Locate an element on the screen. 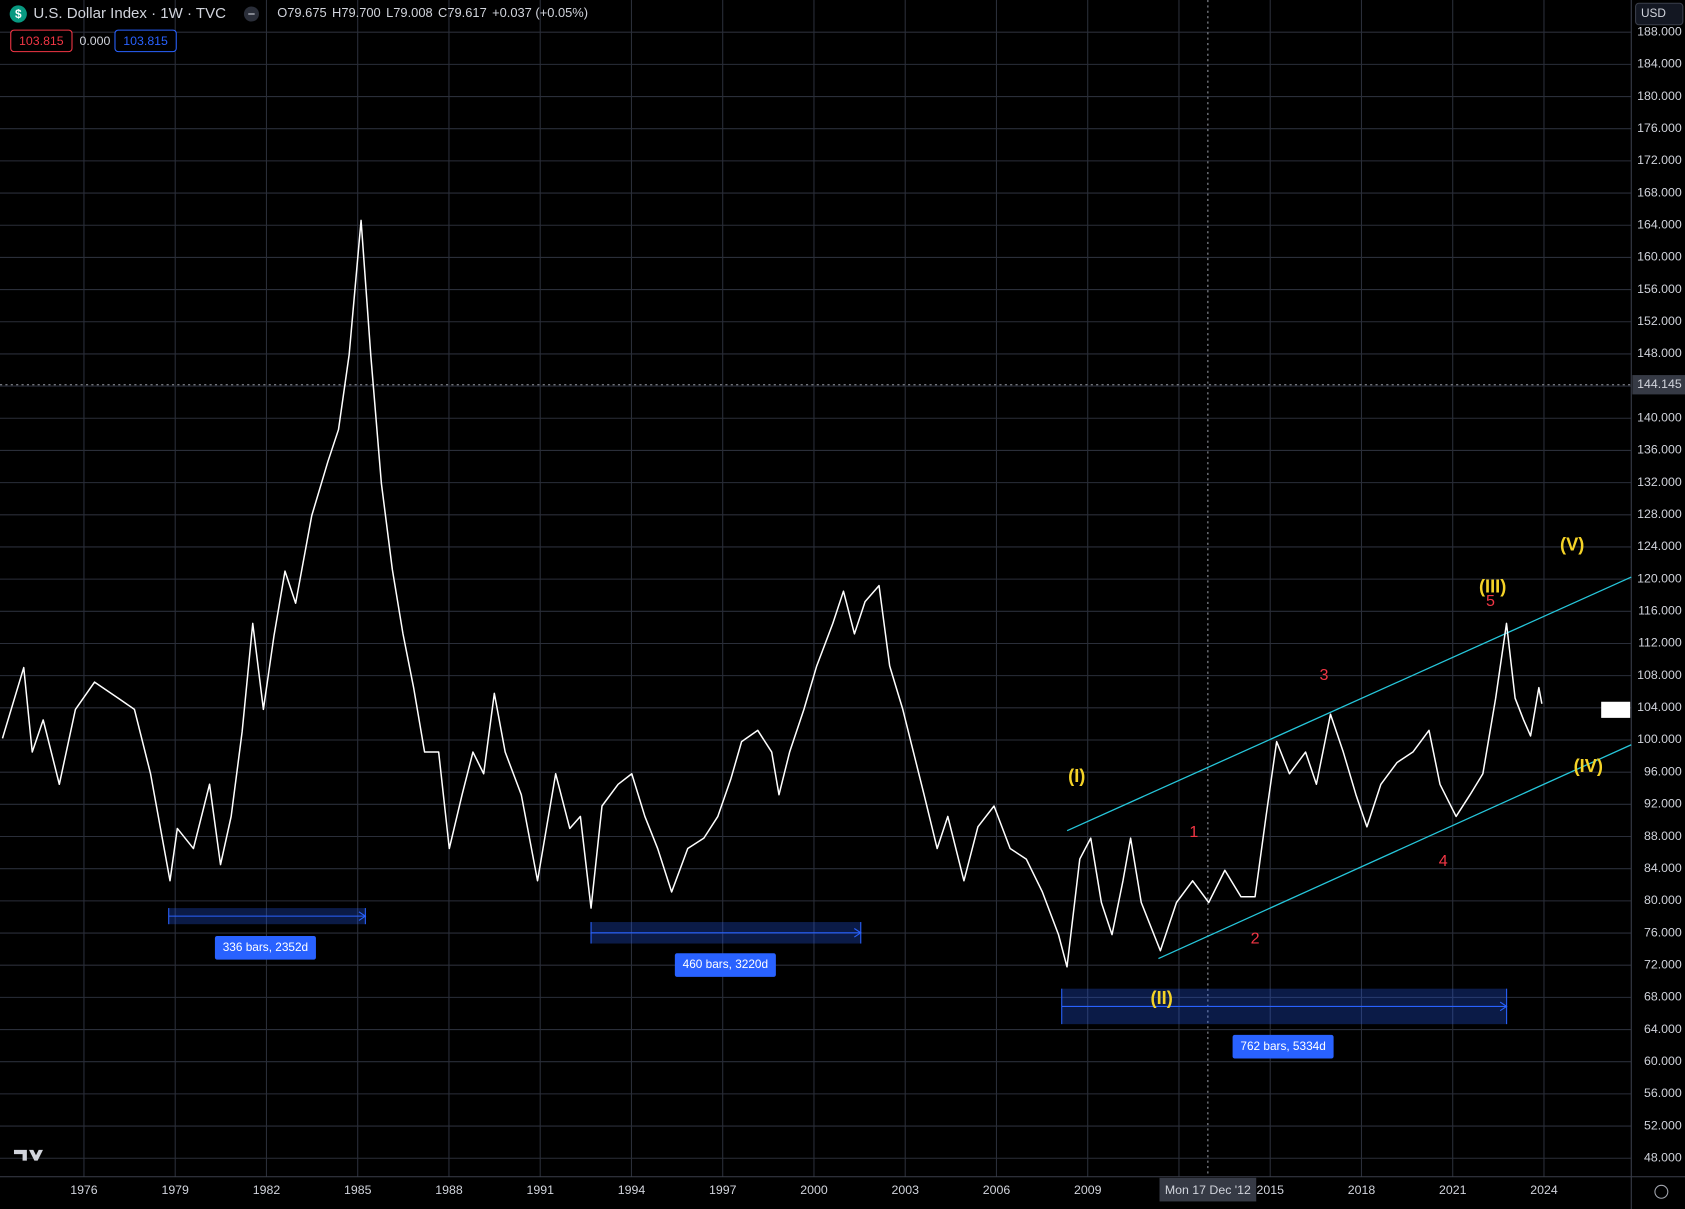 This screenshot has width=1685, height=1209. y-tick-label: 108.000 is located at coordinates (1659, 675).